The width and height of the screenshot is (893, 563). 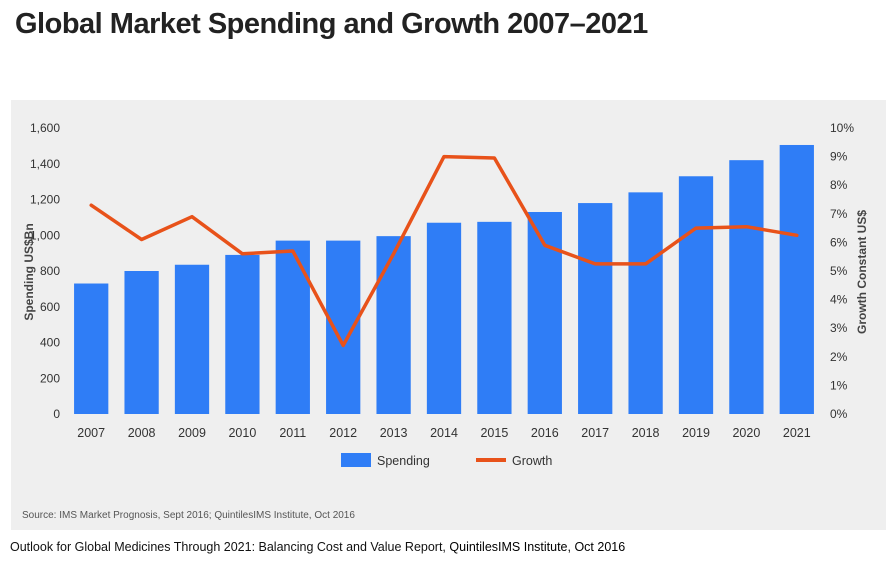 I want to click on y2-tick-label: 5%, so click(x=839, y=271).